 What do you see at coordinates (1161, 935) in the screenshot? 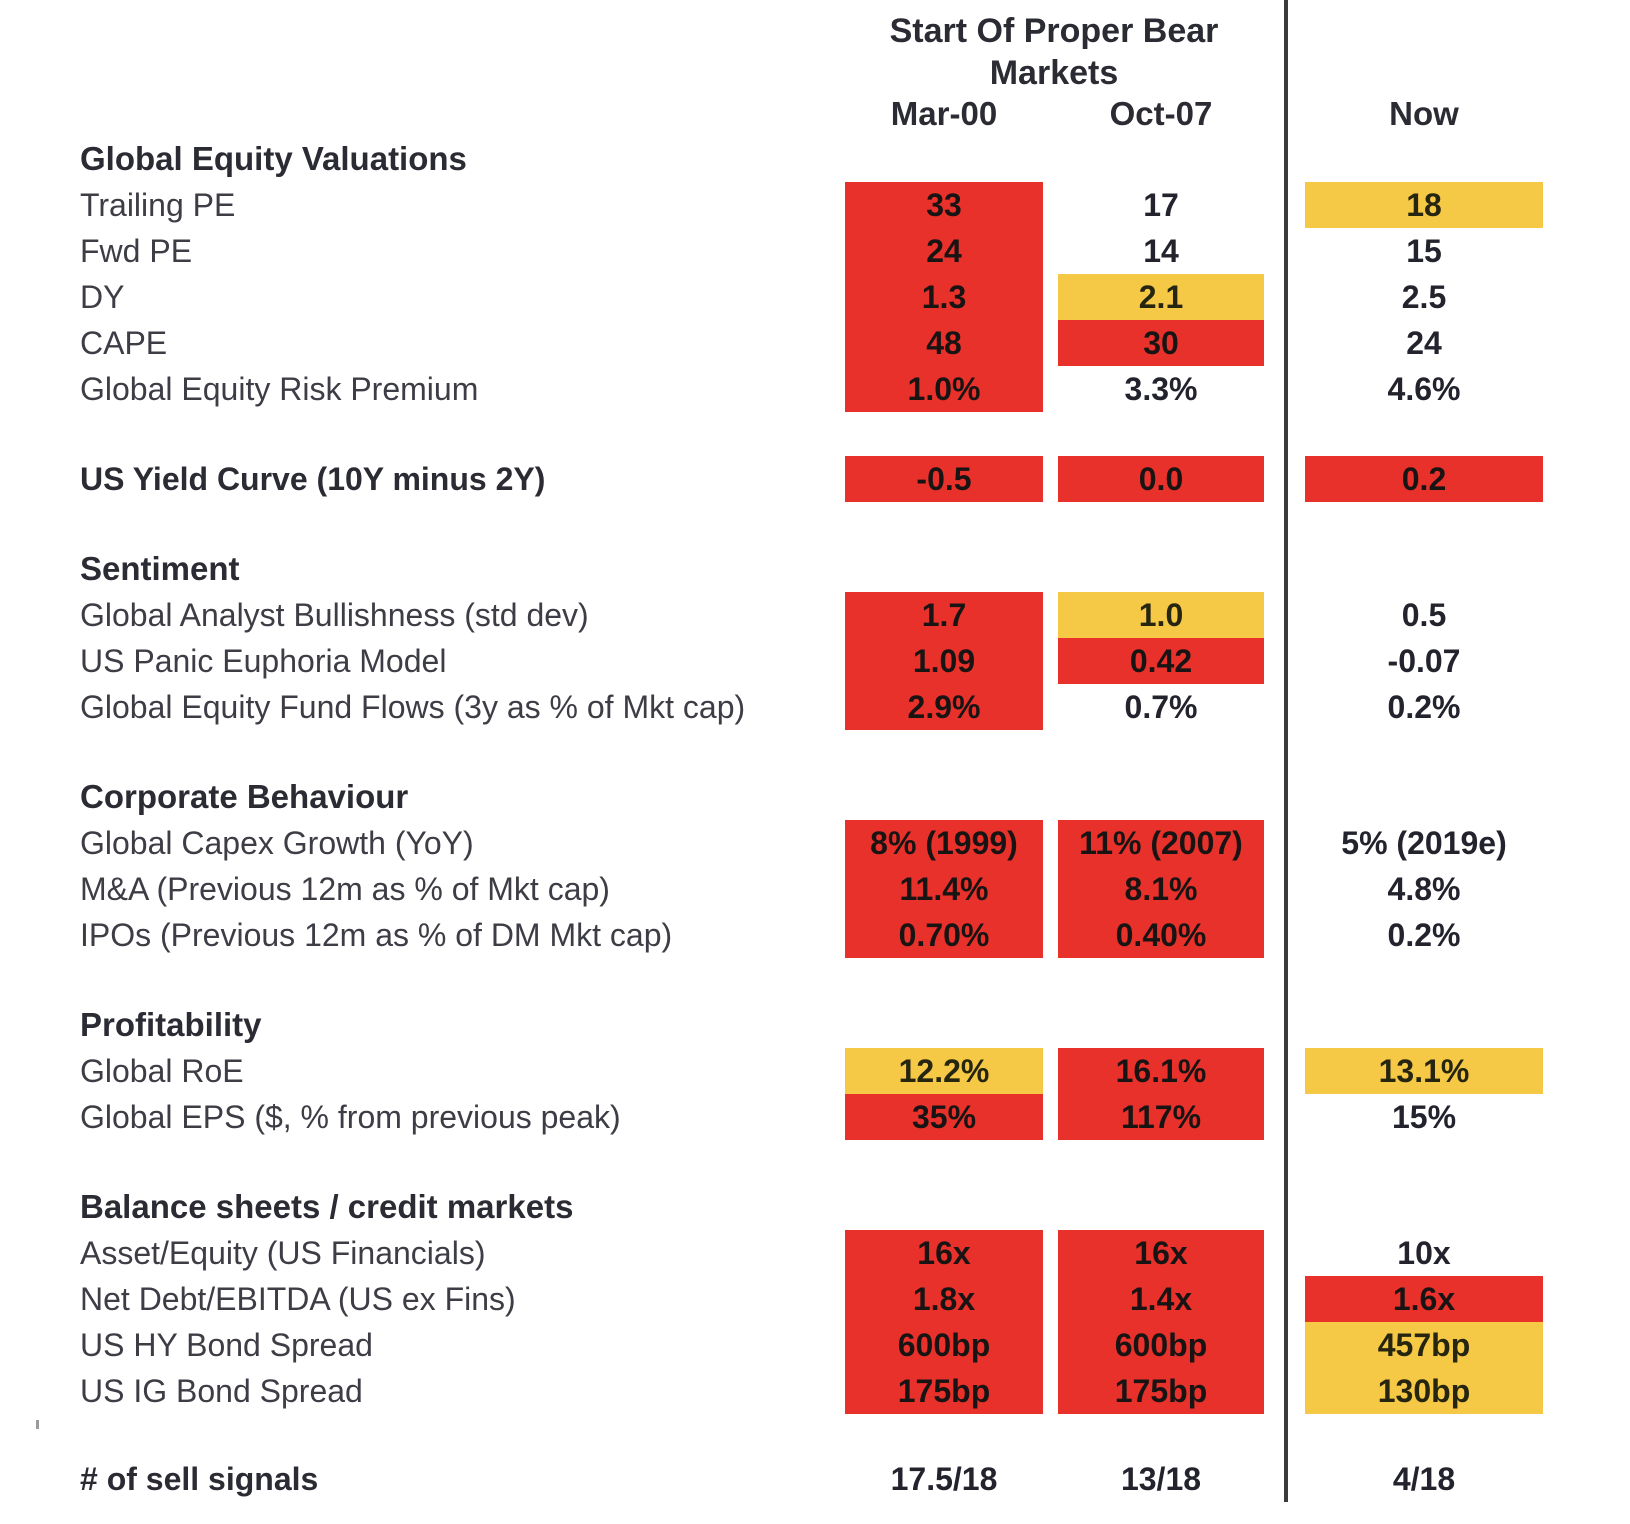
I see `cell-oct07: 0.40%` at bounding box center [1161, 935].